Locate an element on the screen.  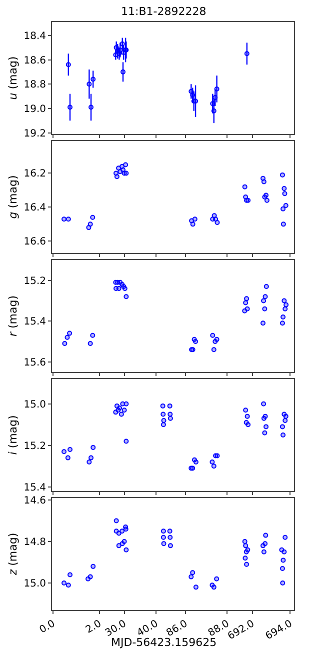
y-axis-title: z (mag) is located at coordinates (13, 554).